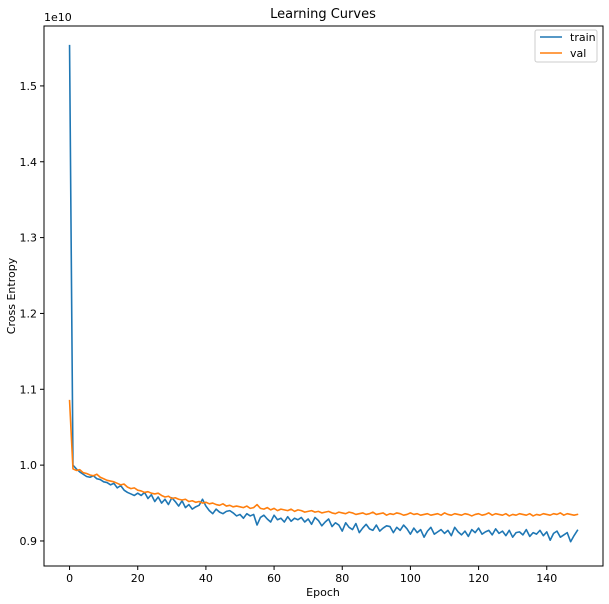 This screenshot has height=604, width=609. I want to click on legend-box, so click(566, 46).